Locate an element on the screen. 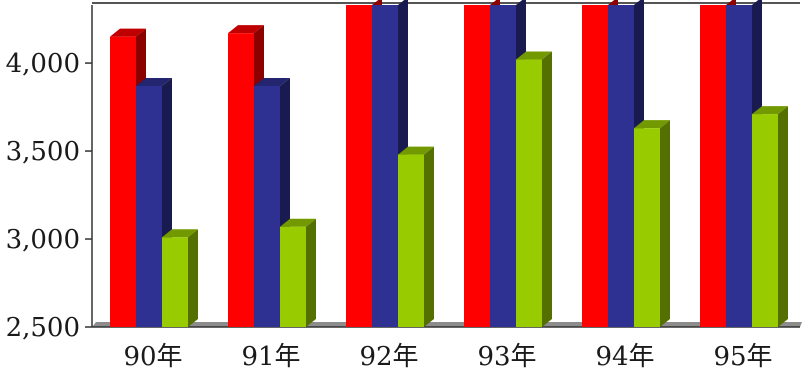 The image size is (807, 382). x-tick-label: 90年 is located at coordinates (152, 357).